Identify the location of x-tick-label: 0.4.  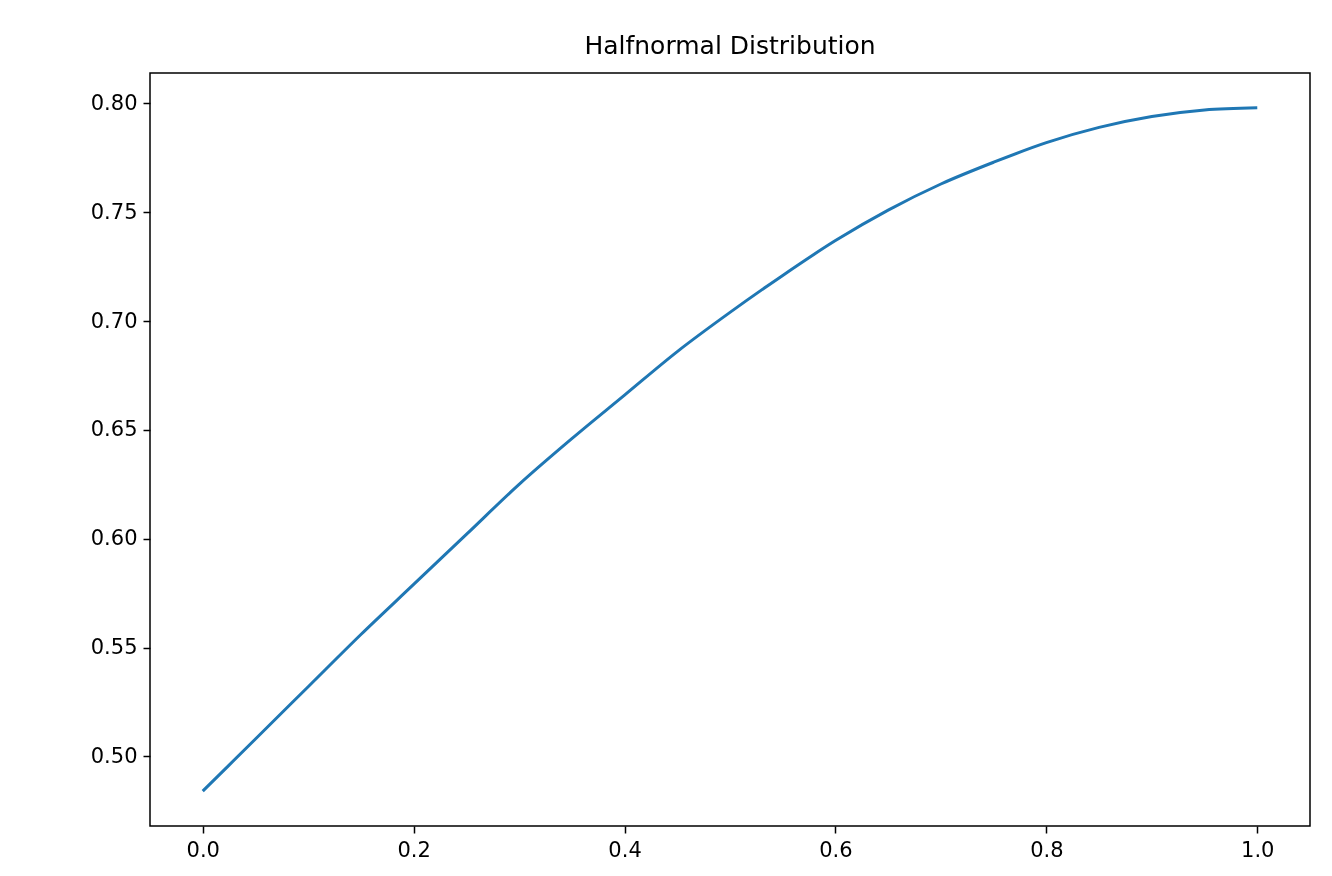
(625, 849).